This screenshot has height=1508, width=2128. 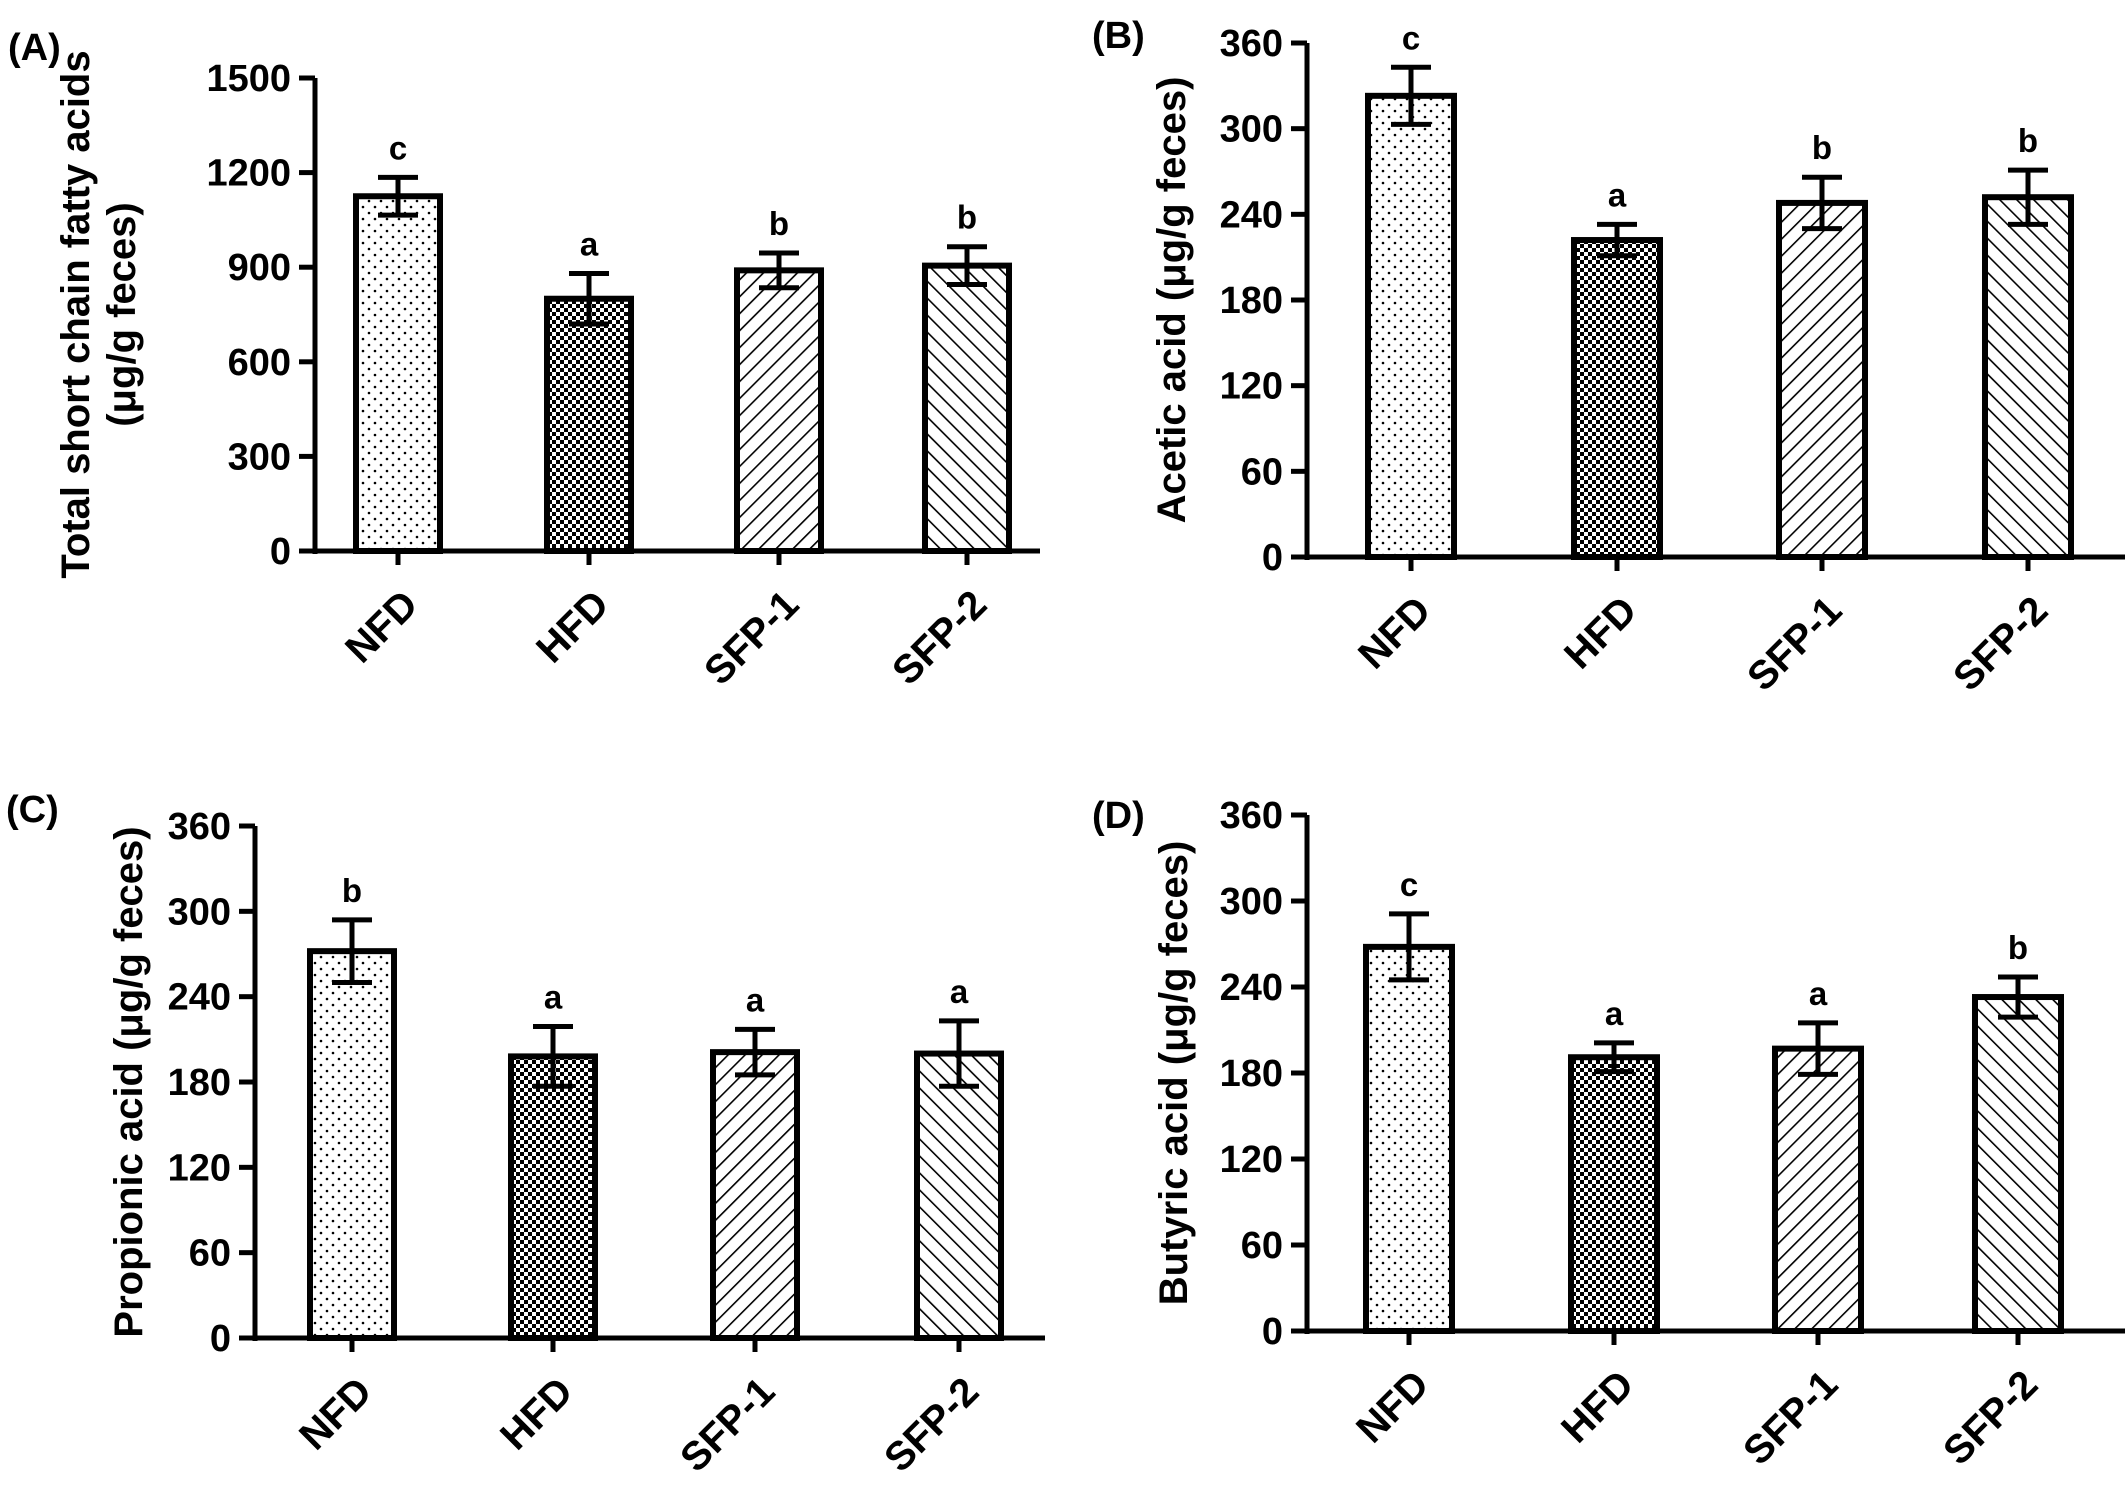 What do you see at coordinates (34, 48) in the screenshot?
I see `panel-label: (A)` at bounding box center [34, 48].